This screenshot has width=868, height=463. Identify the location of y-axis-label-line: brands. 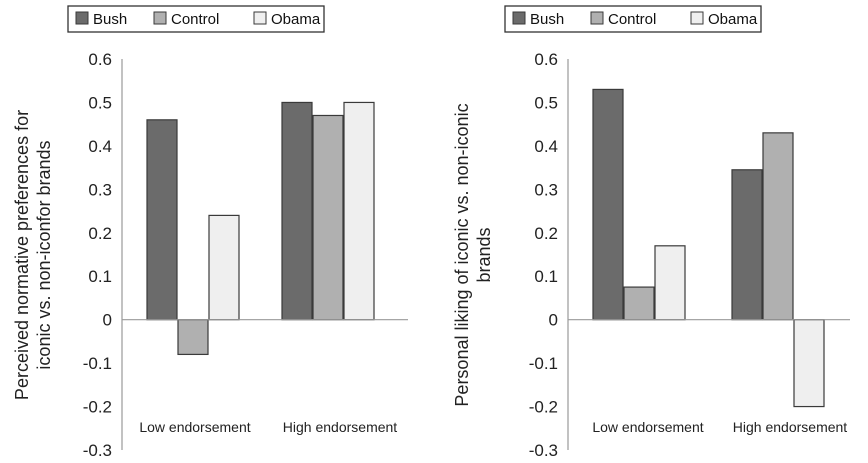
(484, 254).